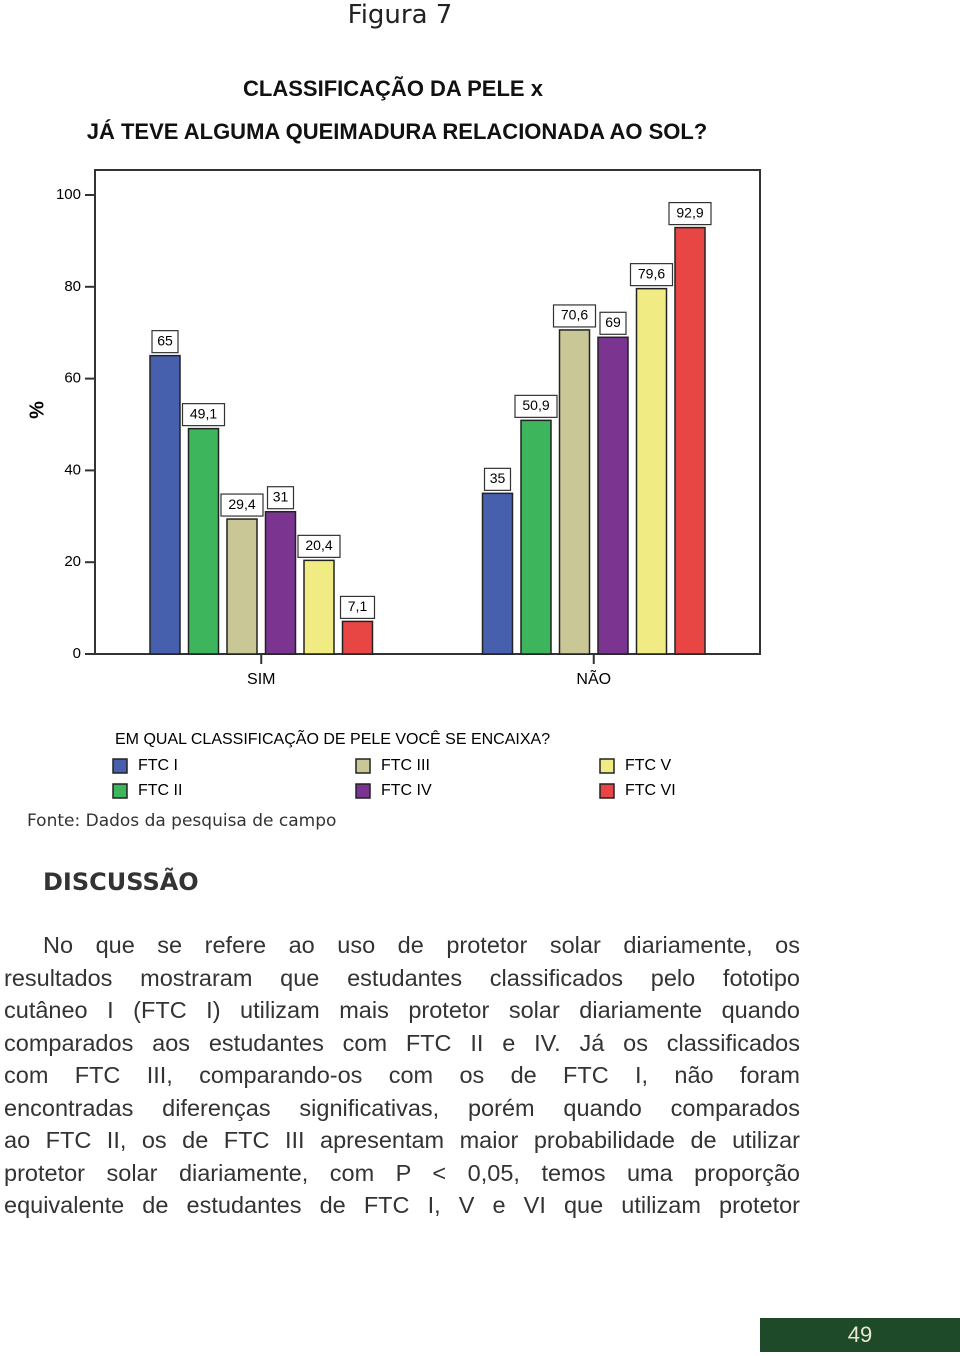 The width and height of the screenshot is (960, 1356). What do you see at coordinates (400, 15) in the screenshot?
I see `figure-label: Figura 7` at bounding box center [400, 15].